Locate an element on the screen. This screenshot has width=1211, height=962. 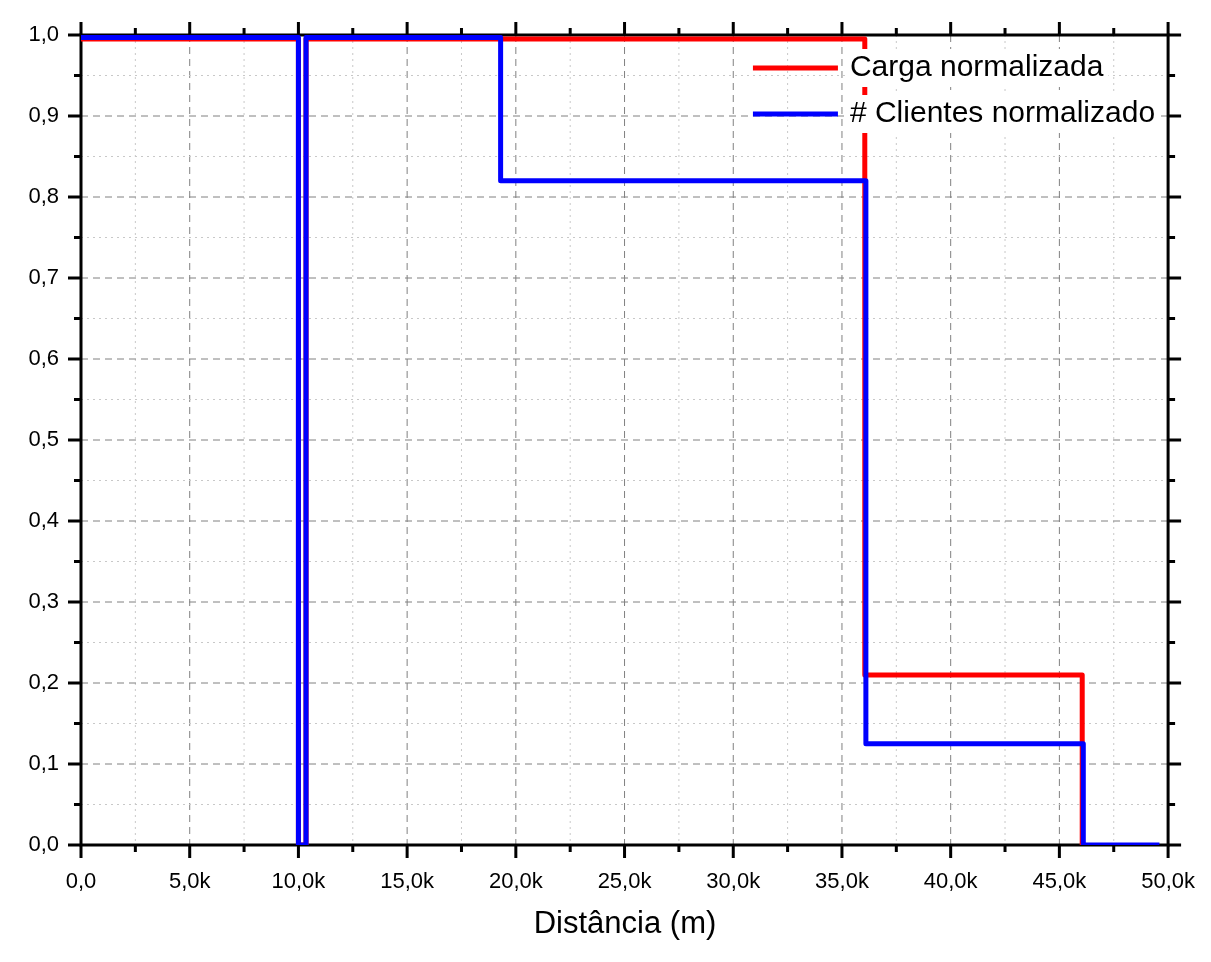
x-tick-label: 50,0k is located at coordinates (1168, 881).